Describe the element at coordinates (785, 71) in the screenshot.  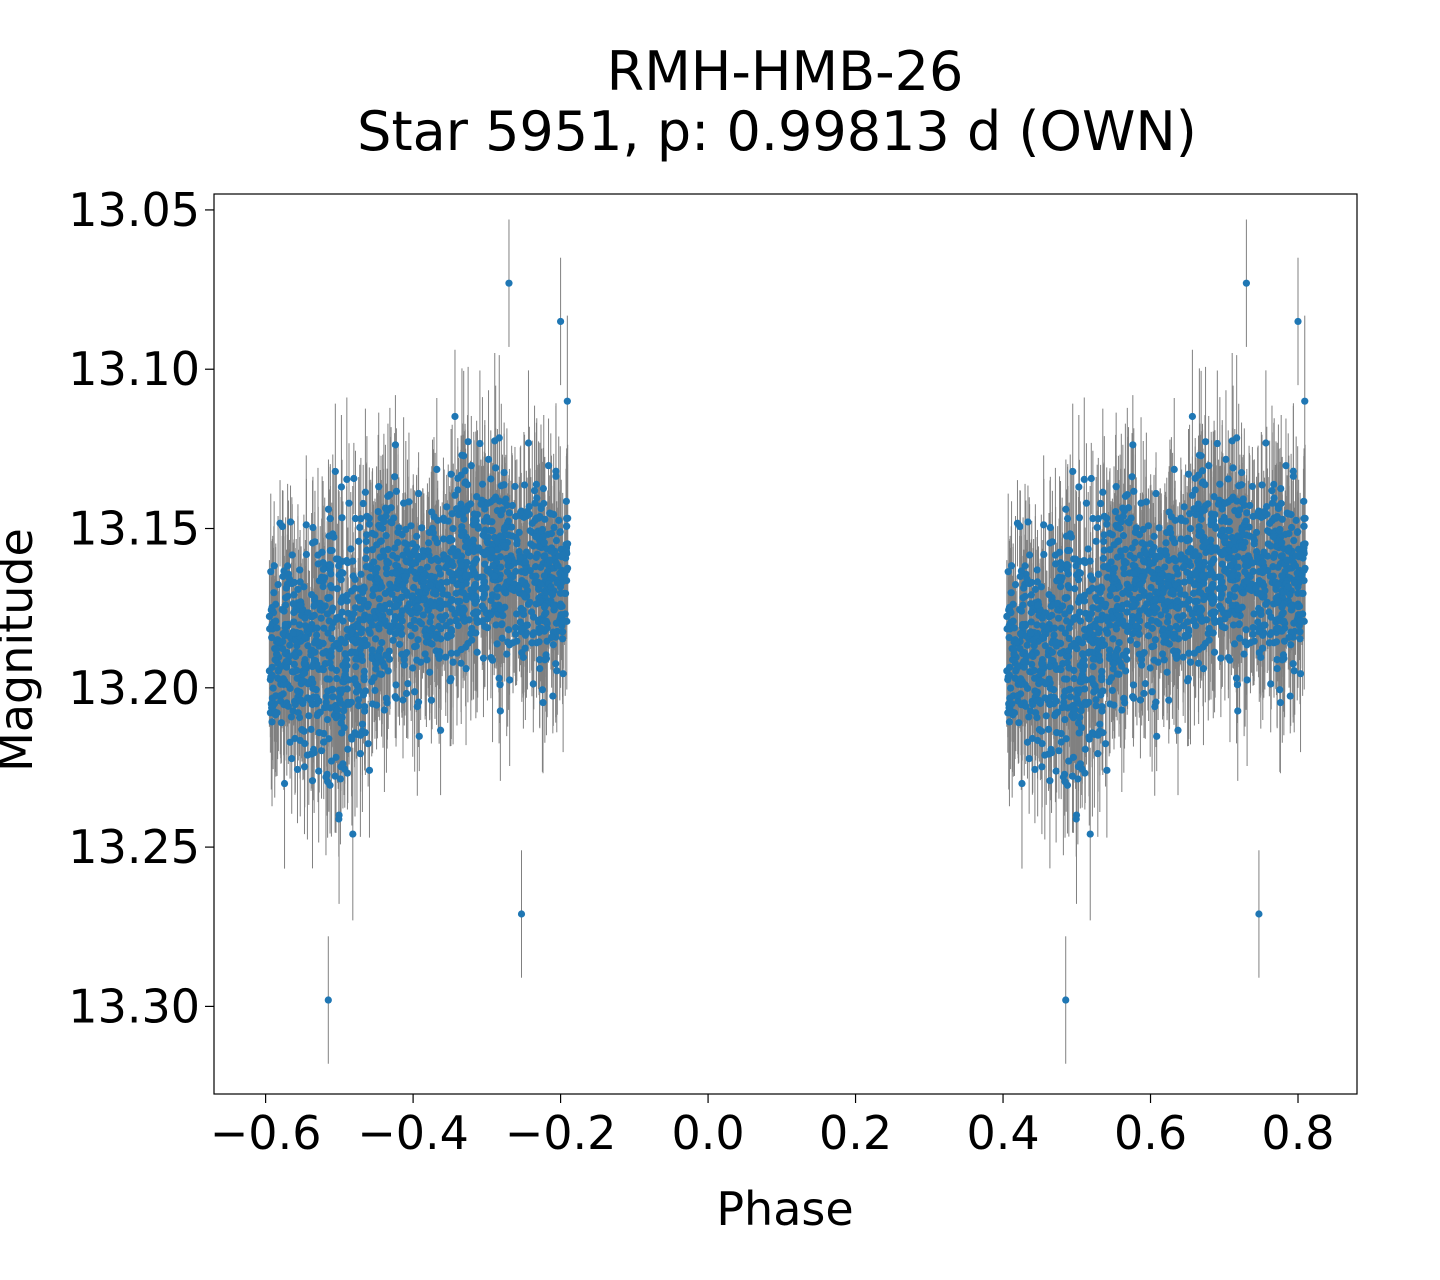
I see `chart-title: RMH-HMB-26` at that location.